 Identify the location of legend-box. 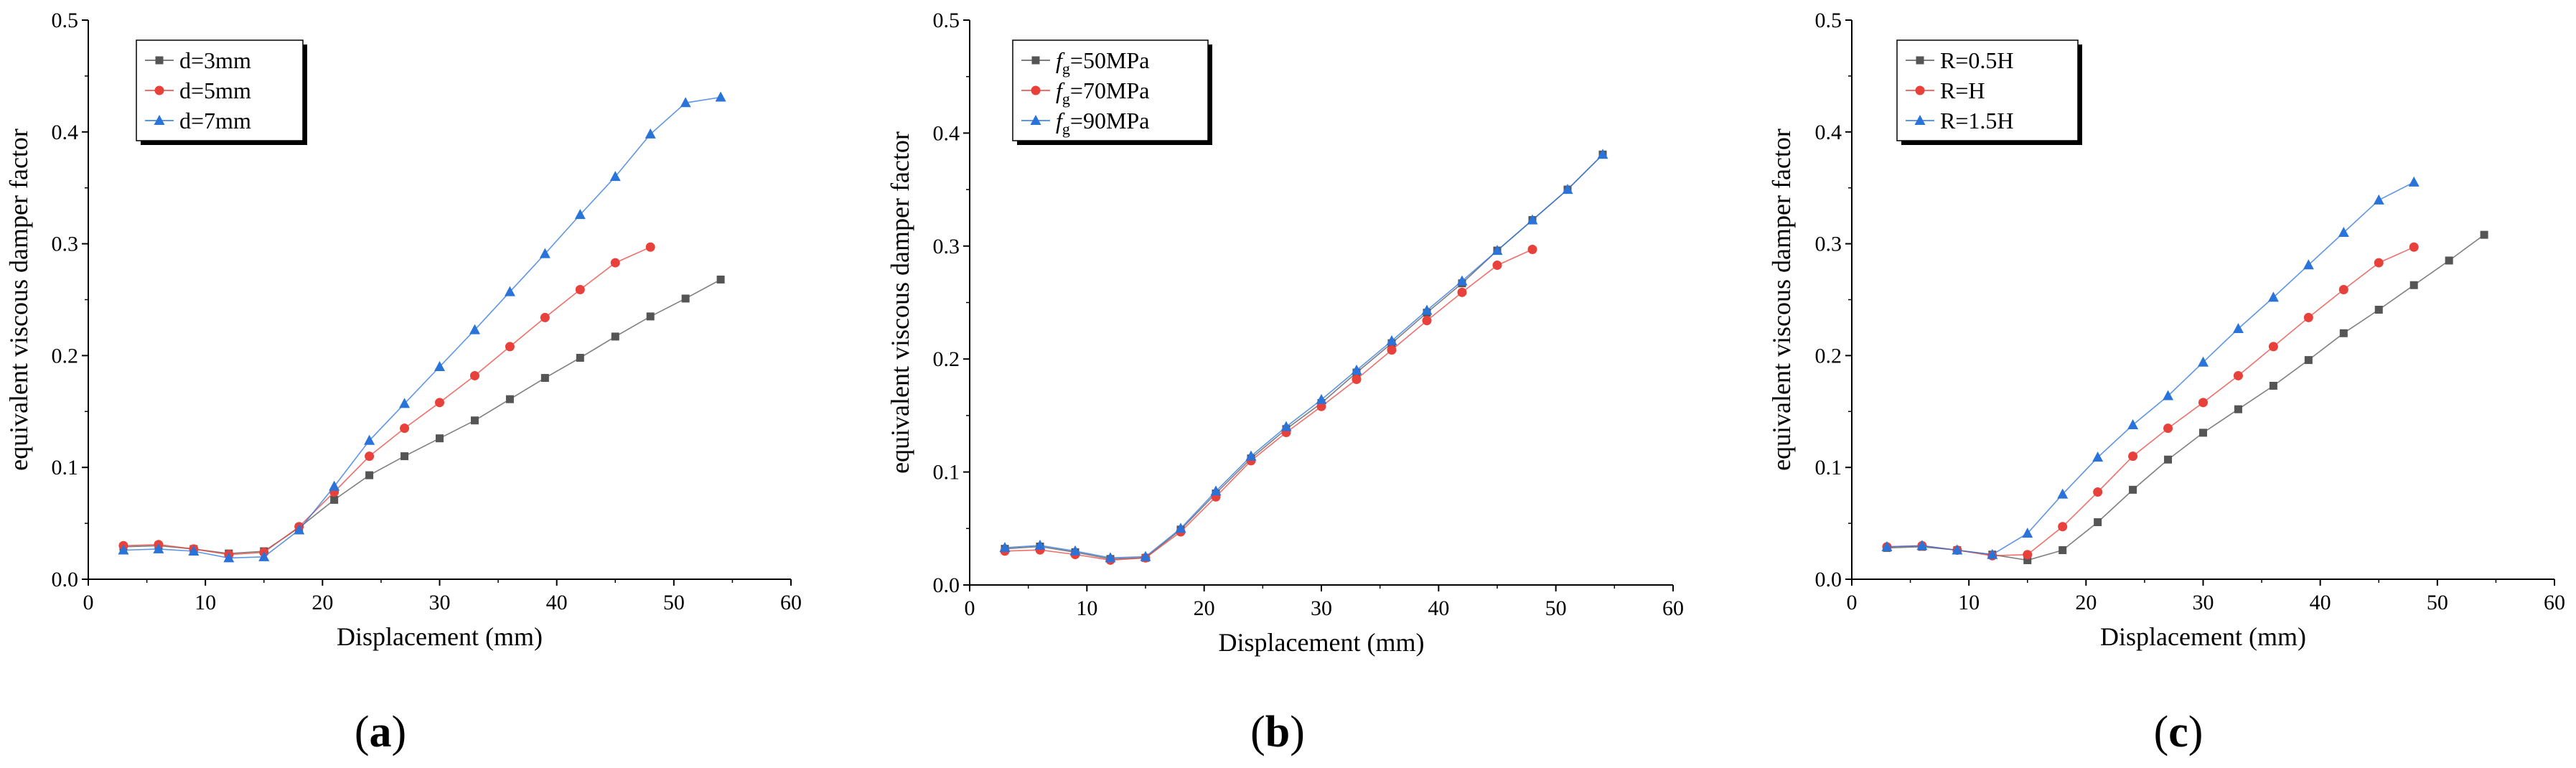
(1987, 90).